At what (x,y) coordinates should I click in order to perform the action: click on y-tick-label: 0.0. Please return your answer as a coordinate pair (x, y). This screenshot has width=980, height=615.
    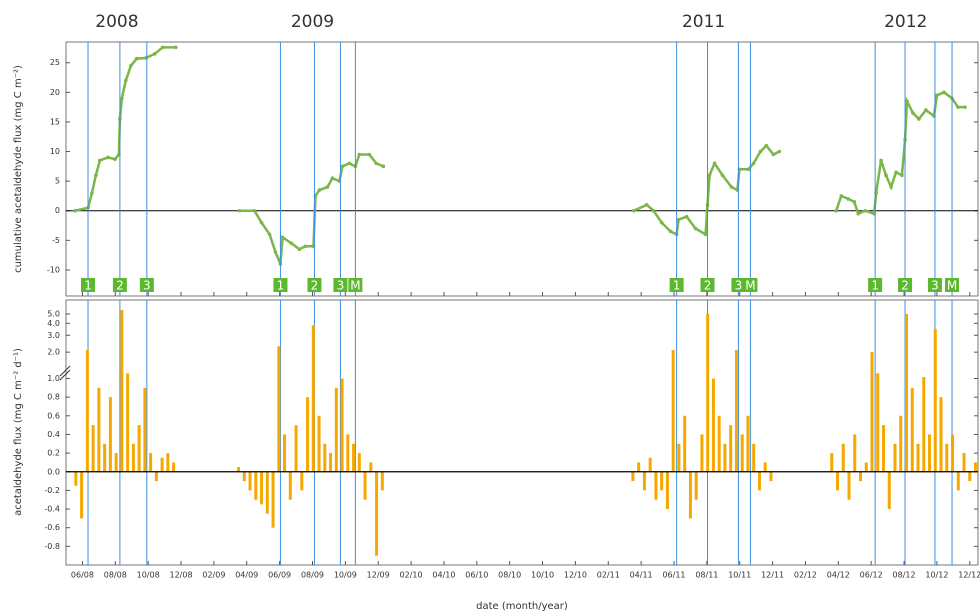
    Looking at the image, I should click on (53, 471).